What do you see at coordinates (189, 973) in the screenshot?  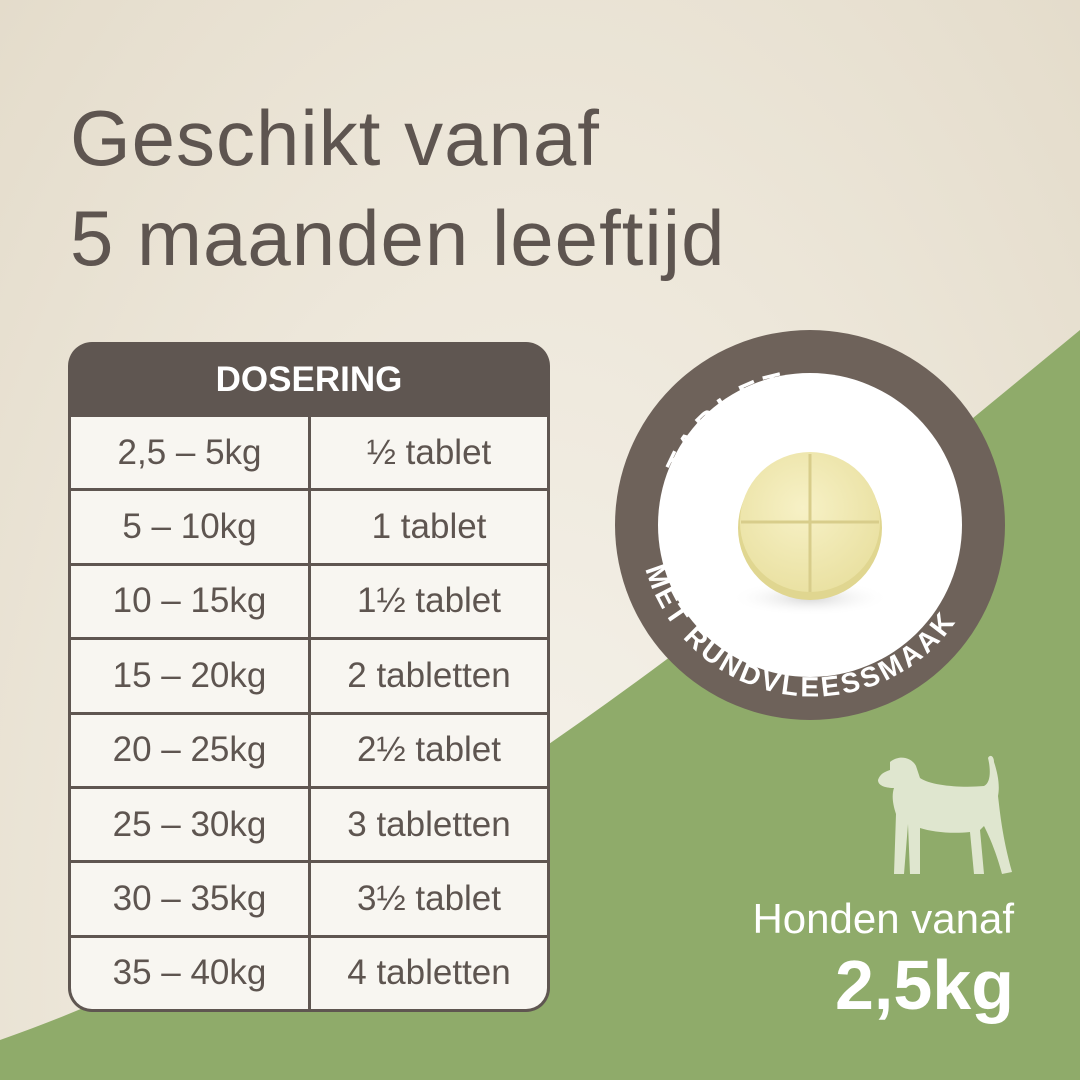 I see `weight-cell: 35 – 40kg` at bounding box center [189, 973].